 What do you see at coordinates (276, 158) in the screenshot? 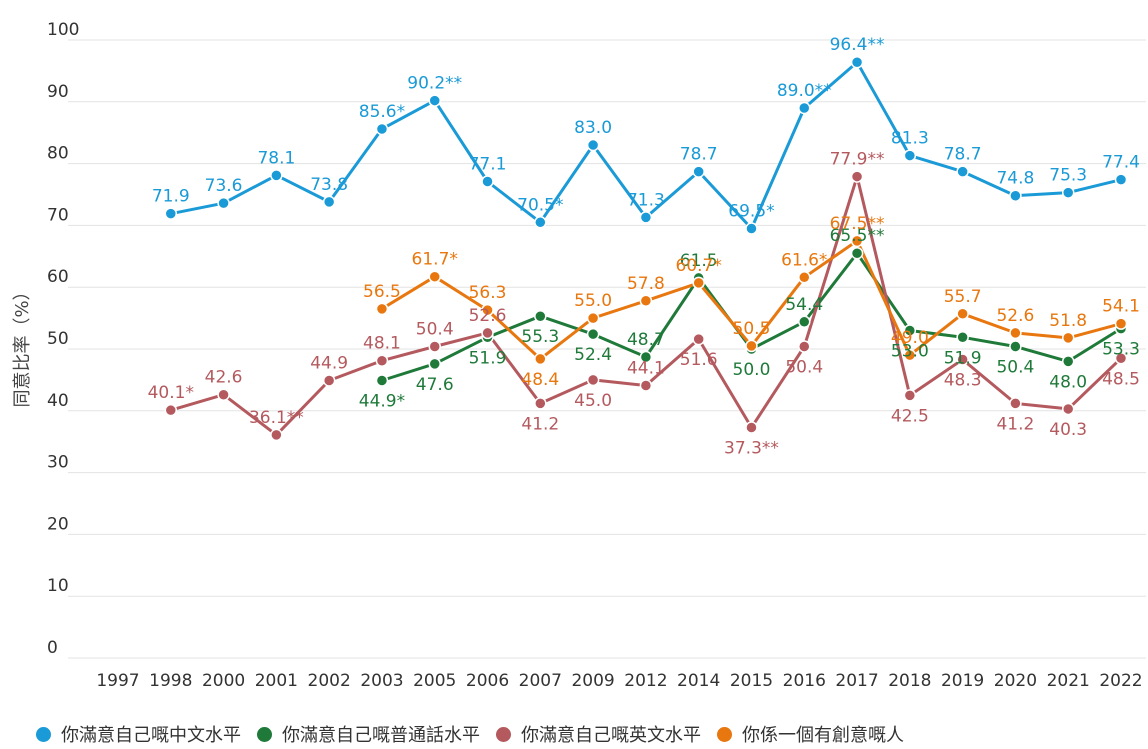
I see `data-label: 78.1` at bounding box center [276, 158].